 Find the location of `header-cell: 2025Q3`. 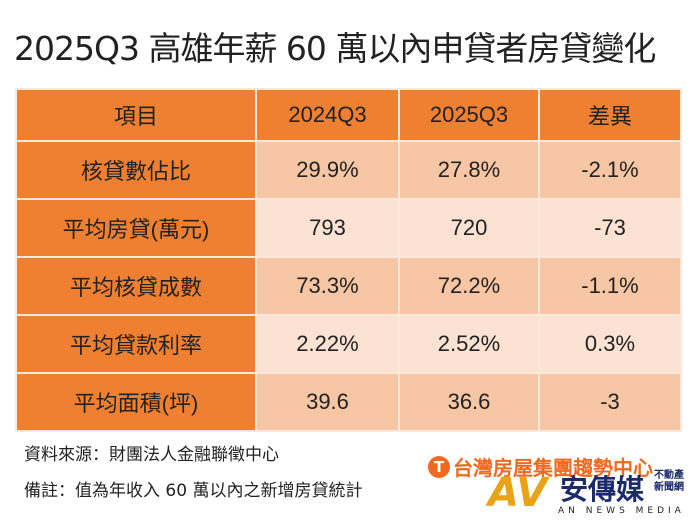

header-cell: 2025Q3 is located at coordinates (469, 115).